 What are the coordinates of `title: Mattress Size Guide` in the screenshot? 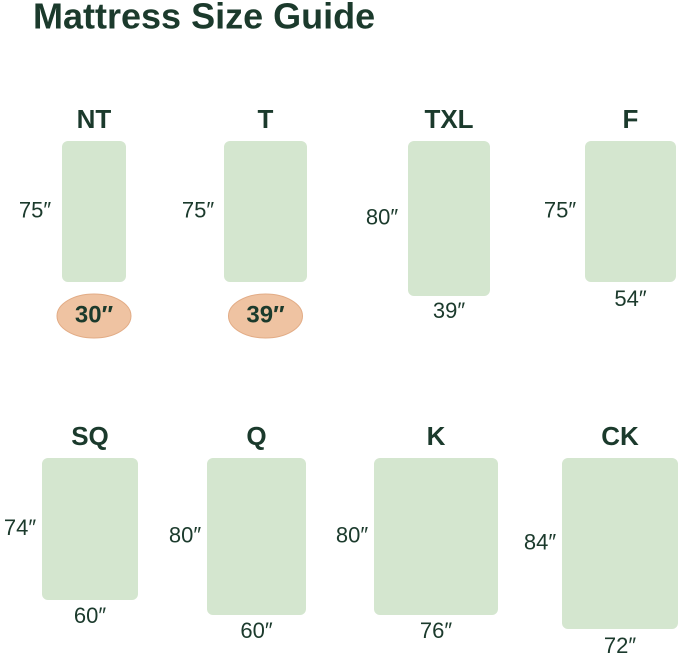 It's located at (204, 18).